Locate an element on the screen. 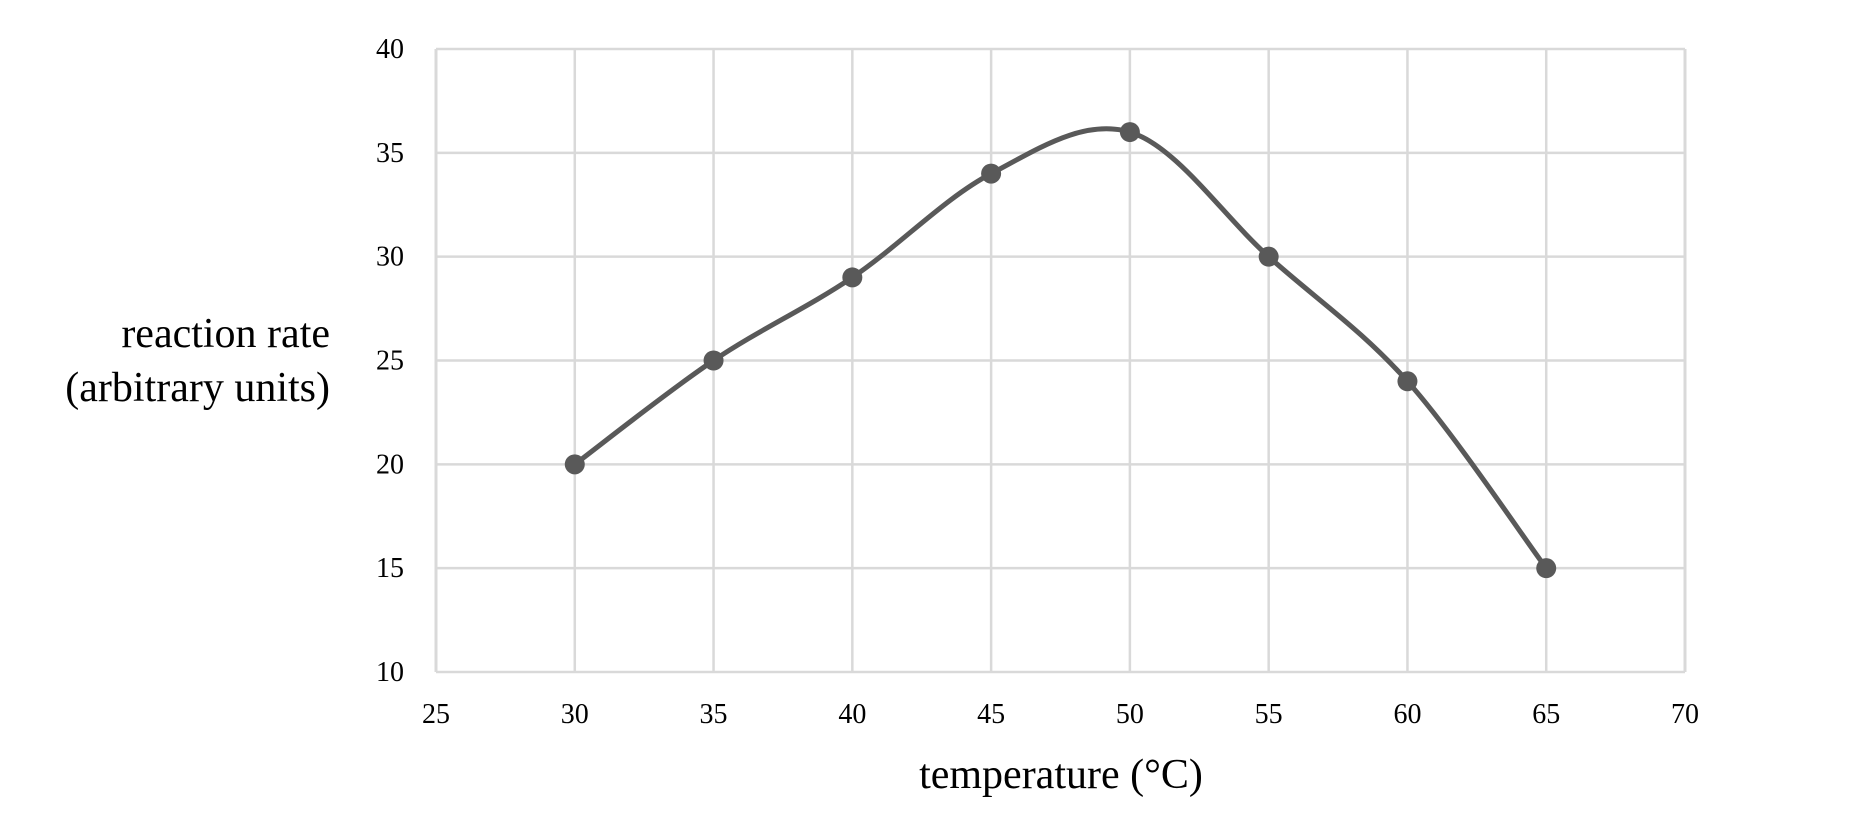 This screenshot has height=836, width=1864. y-tick-labels: 10 15 20 25 30 35 40 is located at coordinates (390, 361).